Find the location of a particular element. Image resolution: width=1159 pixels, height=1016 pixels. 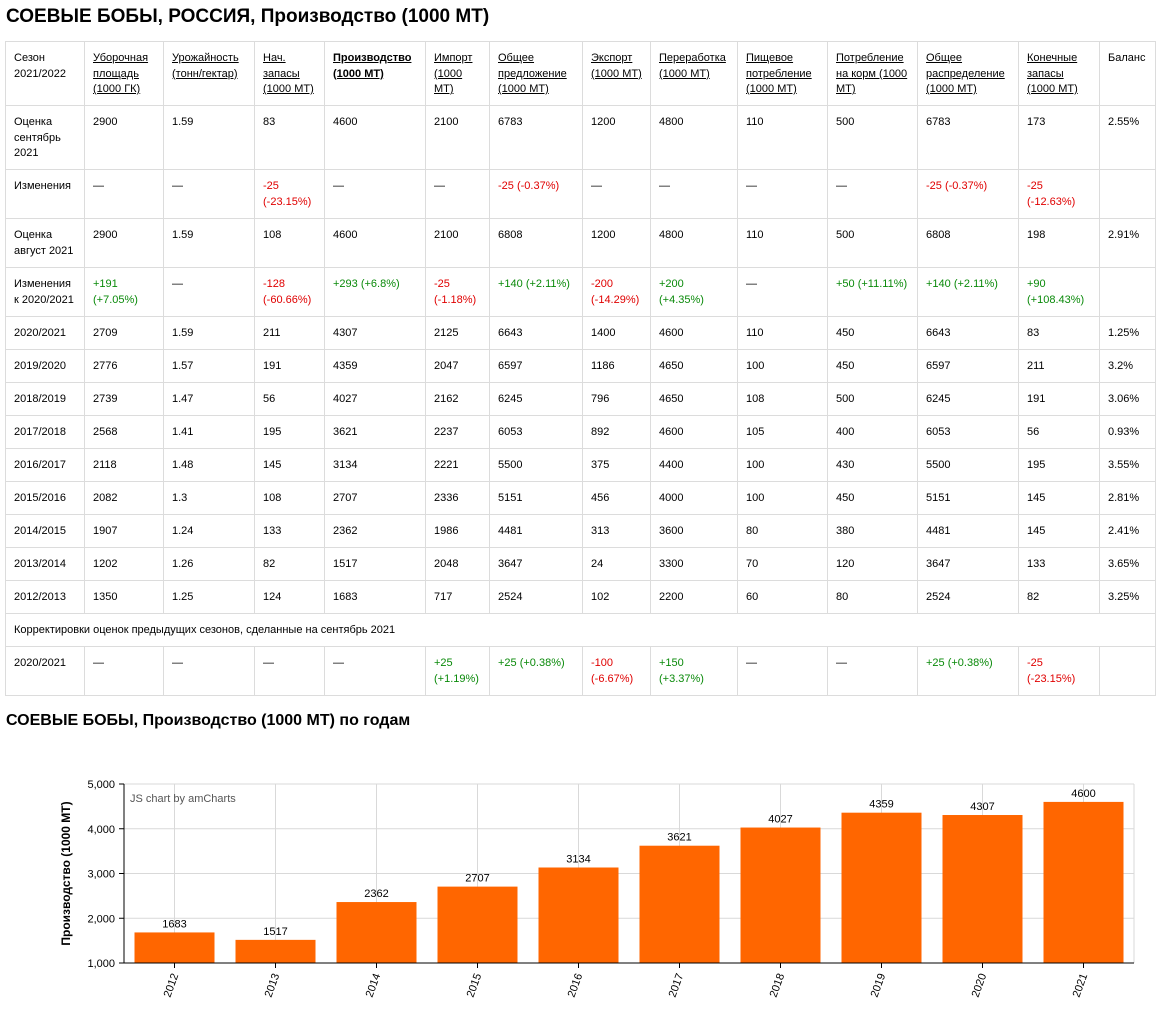

table-cell: 108 is located at coordinates (782, 399).